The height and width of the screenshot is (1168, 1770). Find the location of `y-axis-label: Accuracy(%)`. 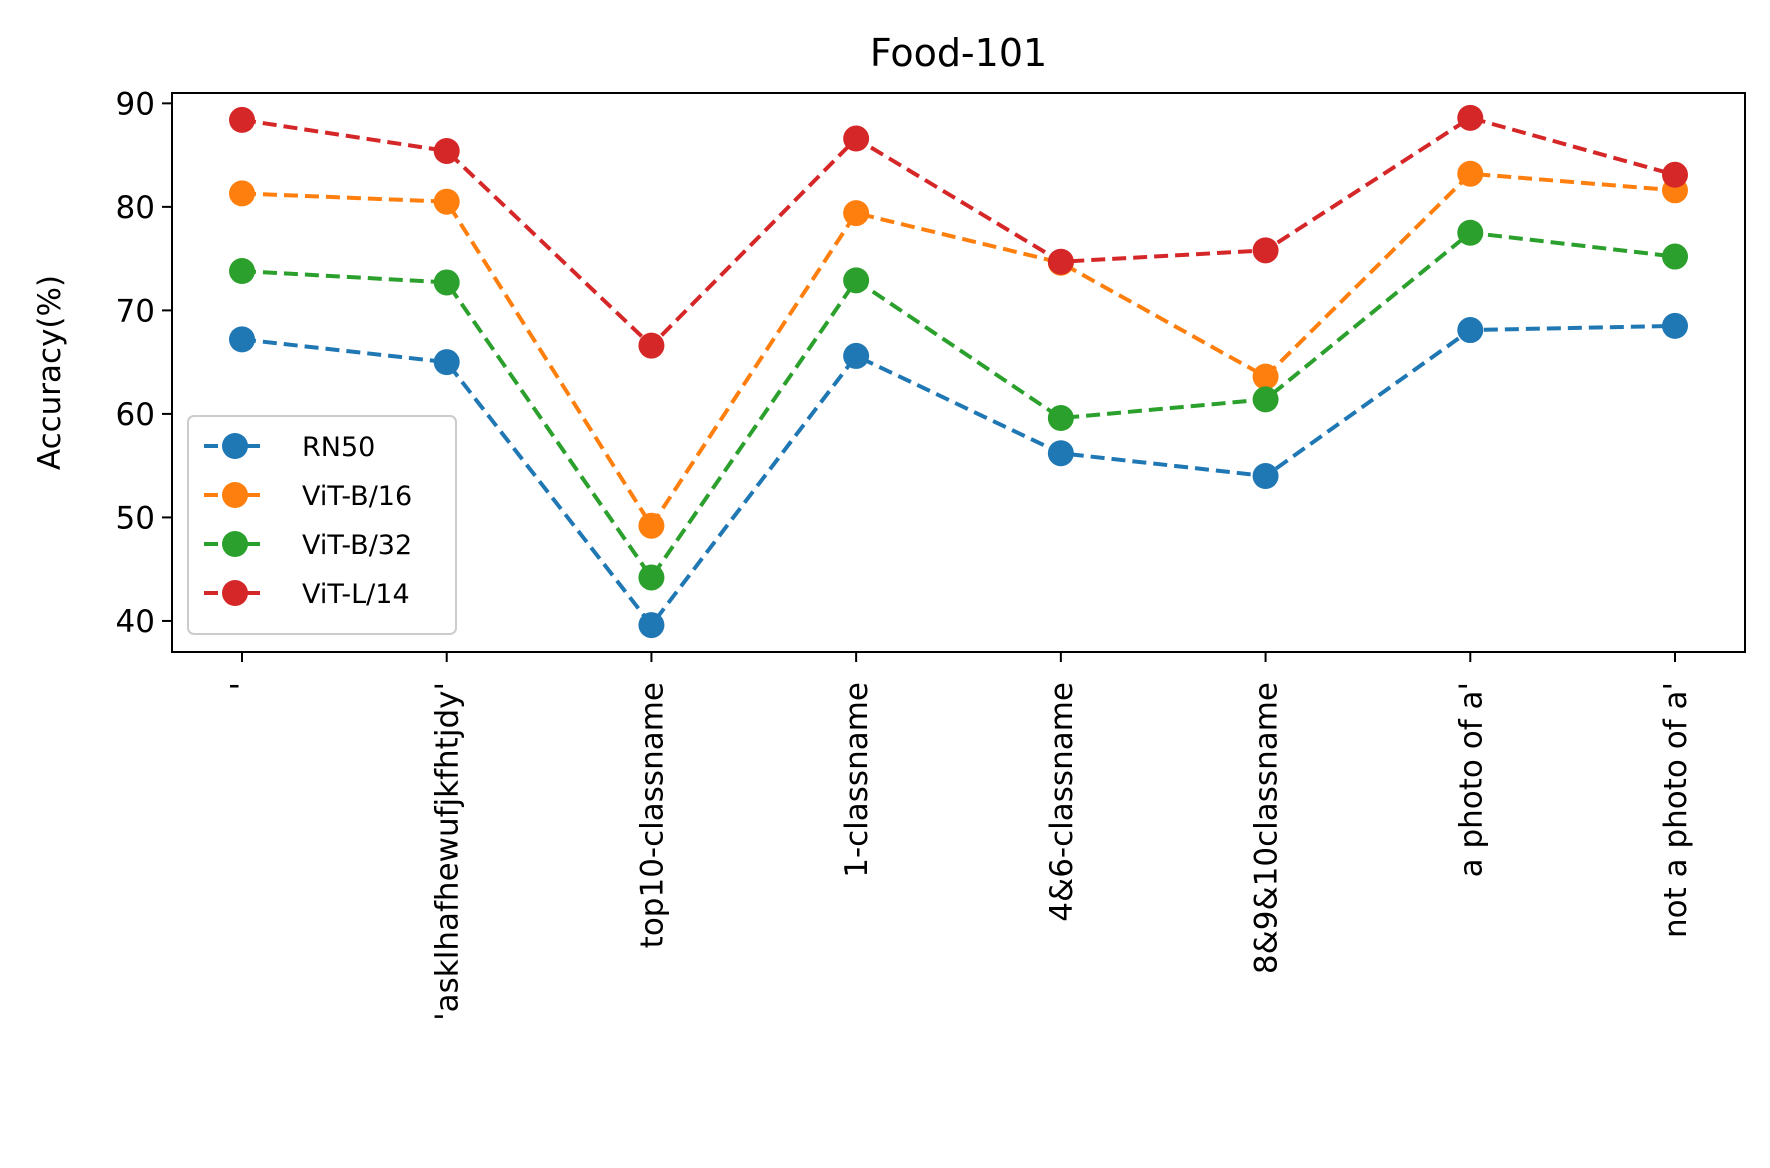

y-axis-label: Accuracy(%) is located at coordinates (50, 372).